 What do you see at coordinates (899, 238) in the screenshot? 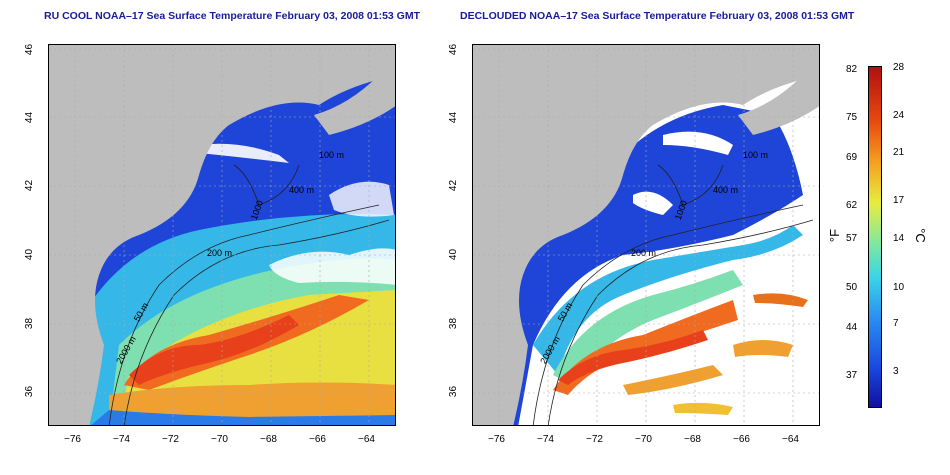
I see `colorbar-c-label: 14` at bounding box center [899, 238].